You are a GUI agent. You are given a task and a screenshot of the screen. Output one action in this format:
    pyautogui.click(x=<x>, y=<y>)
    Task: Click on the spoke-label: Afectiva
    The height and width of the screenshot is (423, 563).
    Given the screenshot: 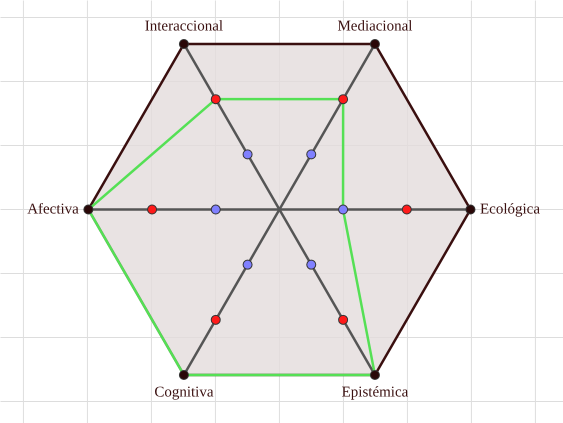 What is the action you would take?
    pyautogui.click(x=53, y=210)
    